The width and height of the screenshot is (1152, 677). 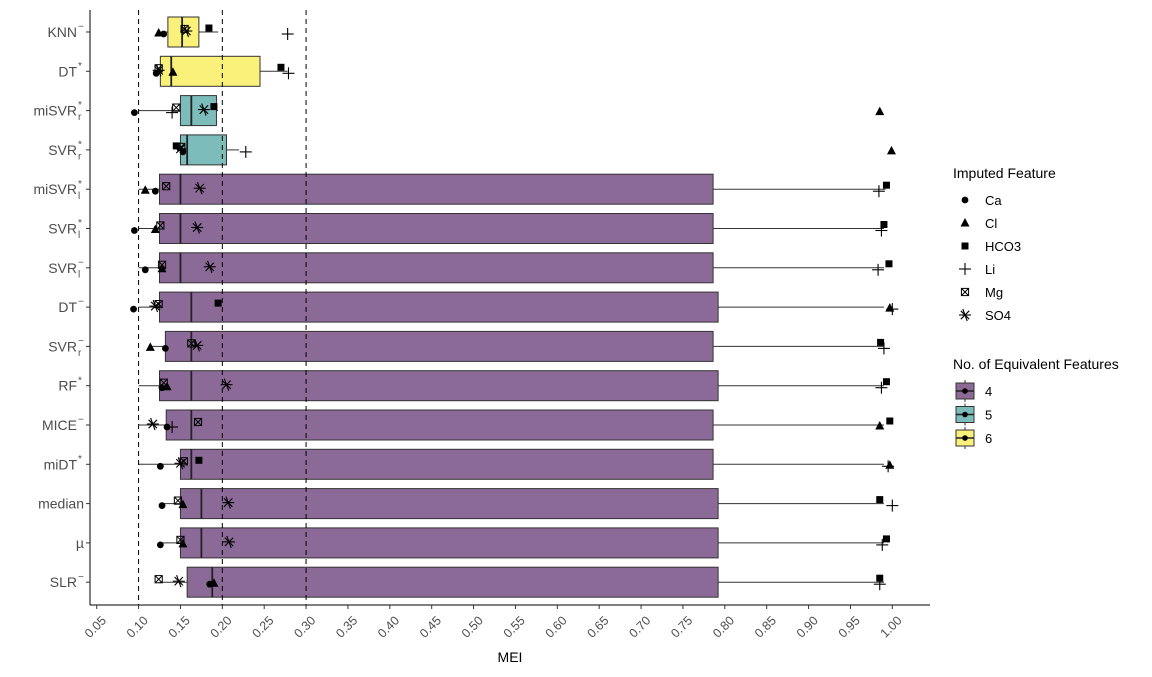 What do you see at coordinates (472, 626) in the screenshot?
I see `x-tick-label-9: 0.50` at bounding box center [472, 626].